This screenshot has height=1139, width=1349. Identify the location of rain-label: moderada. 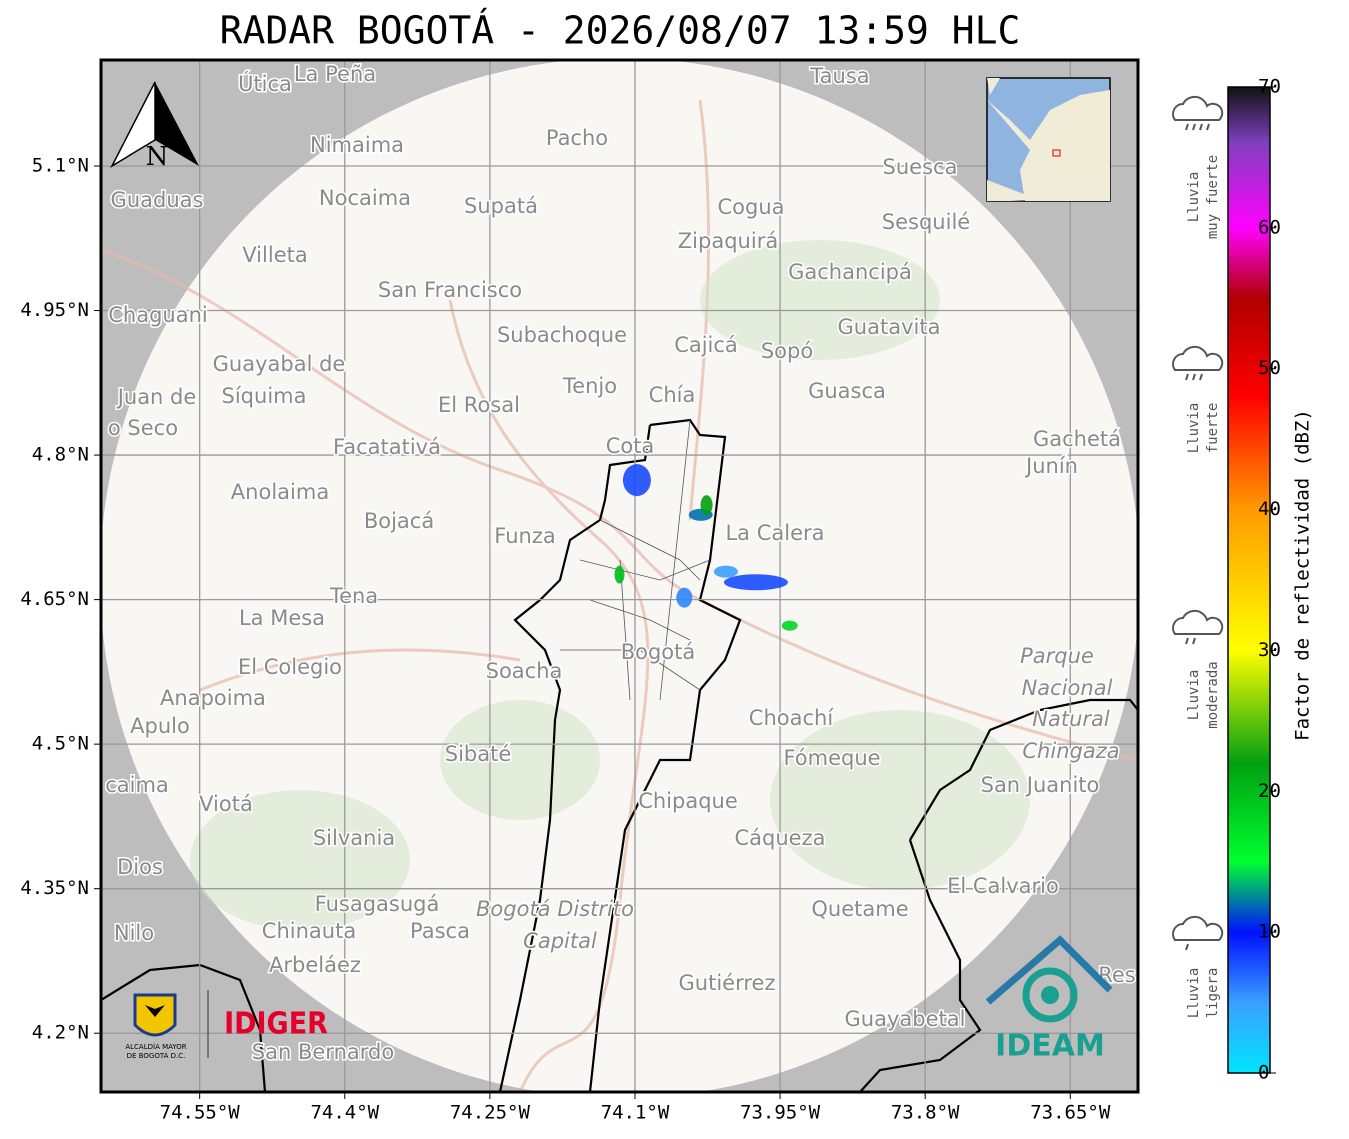
(1213, 694).